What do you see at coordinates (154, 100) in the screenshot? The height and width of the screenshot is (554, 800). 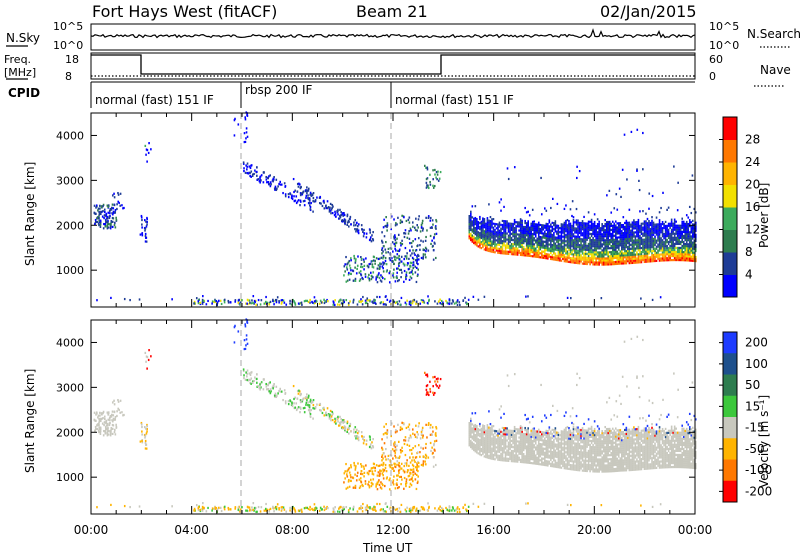 I see `cpid-segment-1: normal (fast) 151 IF` at bounding box center [154, 100].